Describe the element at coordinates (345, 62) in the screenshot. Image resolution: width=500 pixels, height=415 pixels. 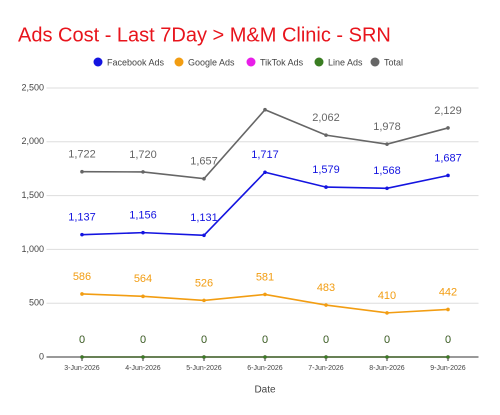
I see `legend-label: Line Ads` at that location.